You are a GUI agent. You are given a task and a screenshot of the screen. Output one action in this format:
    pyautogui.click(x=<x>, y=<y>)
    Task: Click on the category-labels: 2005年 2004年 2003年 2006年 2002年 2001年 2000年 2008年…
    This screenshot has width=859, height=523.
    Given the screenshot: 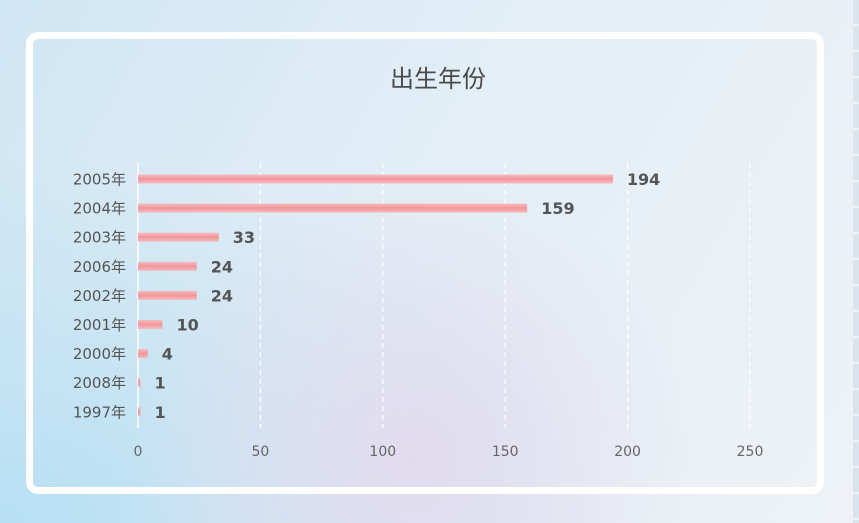 What is the action you would take?
    pyautogui.click(x=99, y=296)
    